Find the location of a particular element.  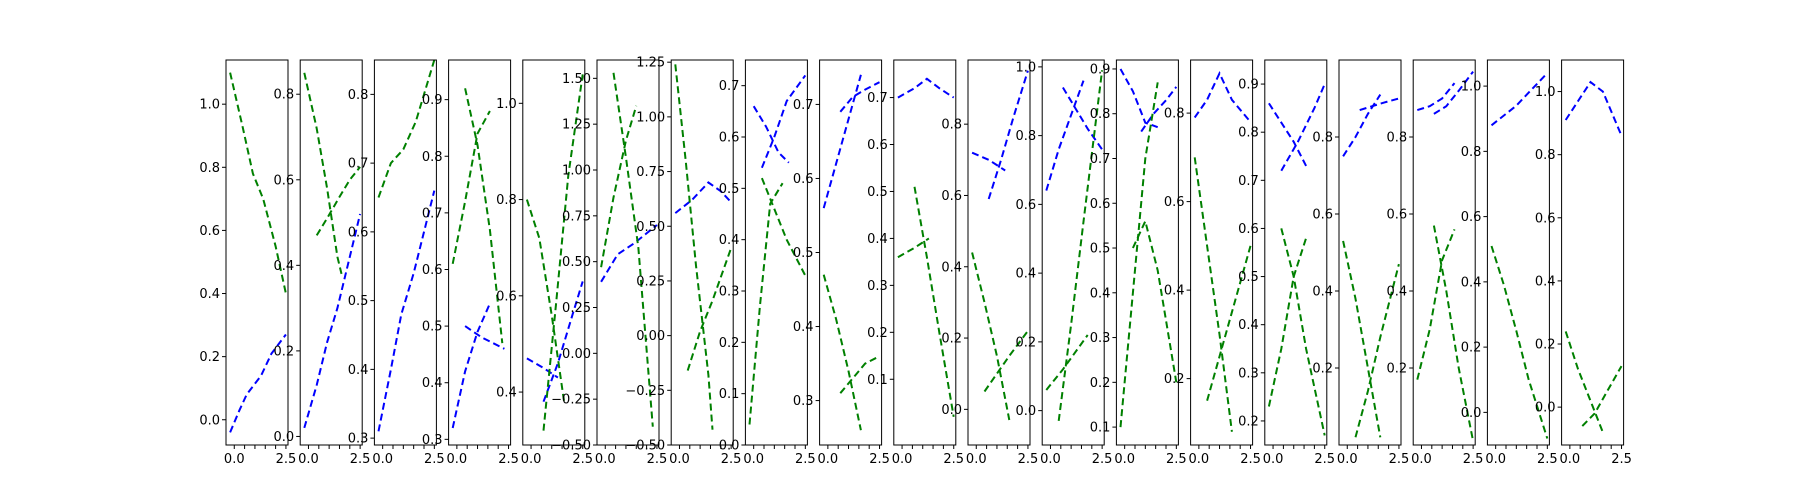

y-tick-label: 0.00 is located at coordinates (576, 354).